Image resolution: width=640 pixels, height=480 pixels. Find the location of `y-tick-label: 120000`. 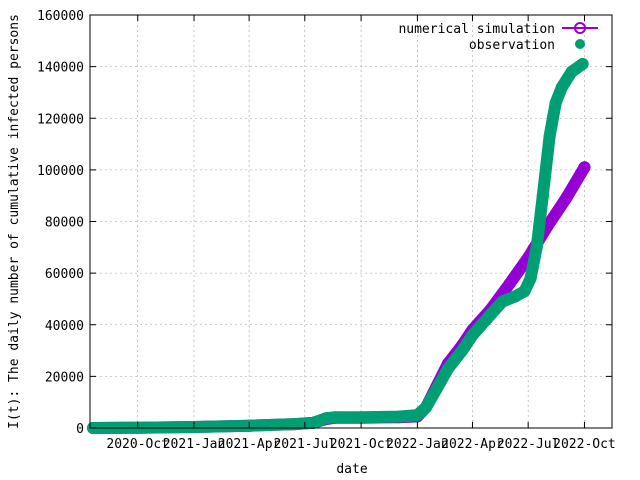

y-tick-label: 120000 is located at coordinates (60, 119).